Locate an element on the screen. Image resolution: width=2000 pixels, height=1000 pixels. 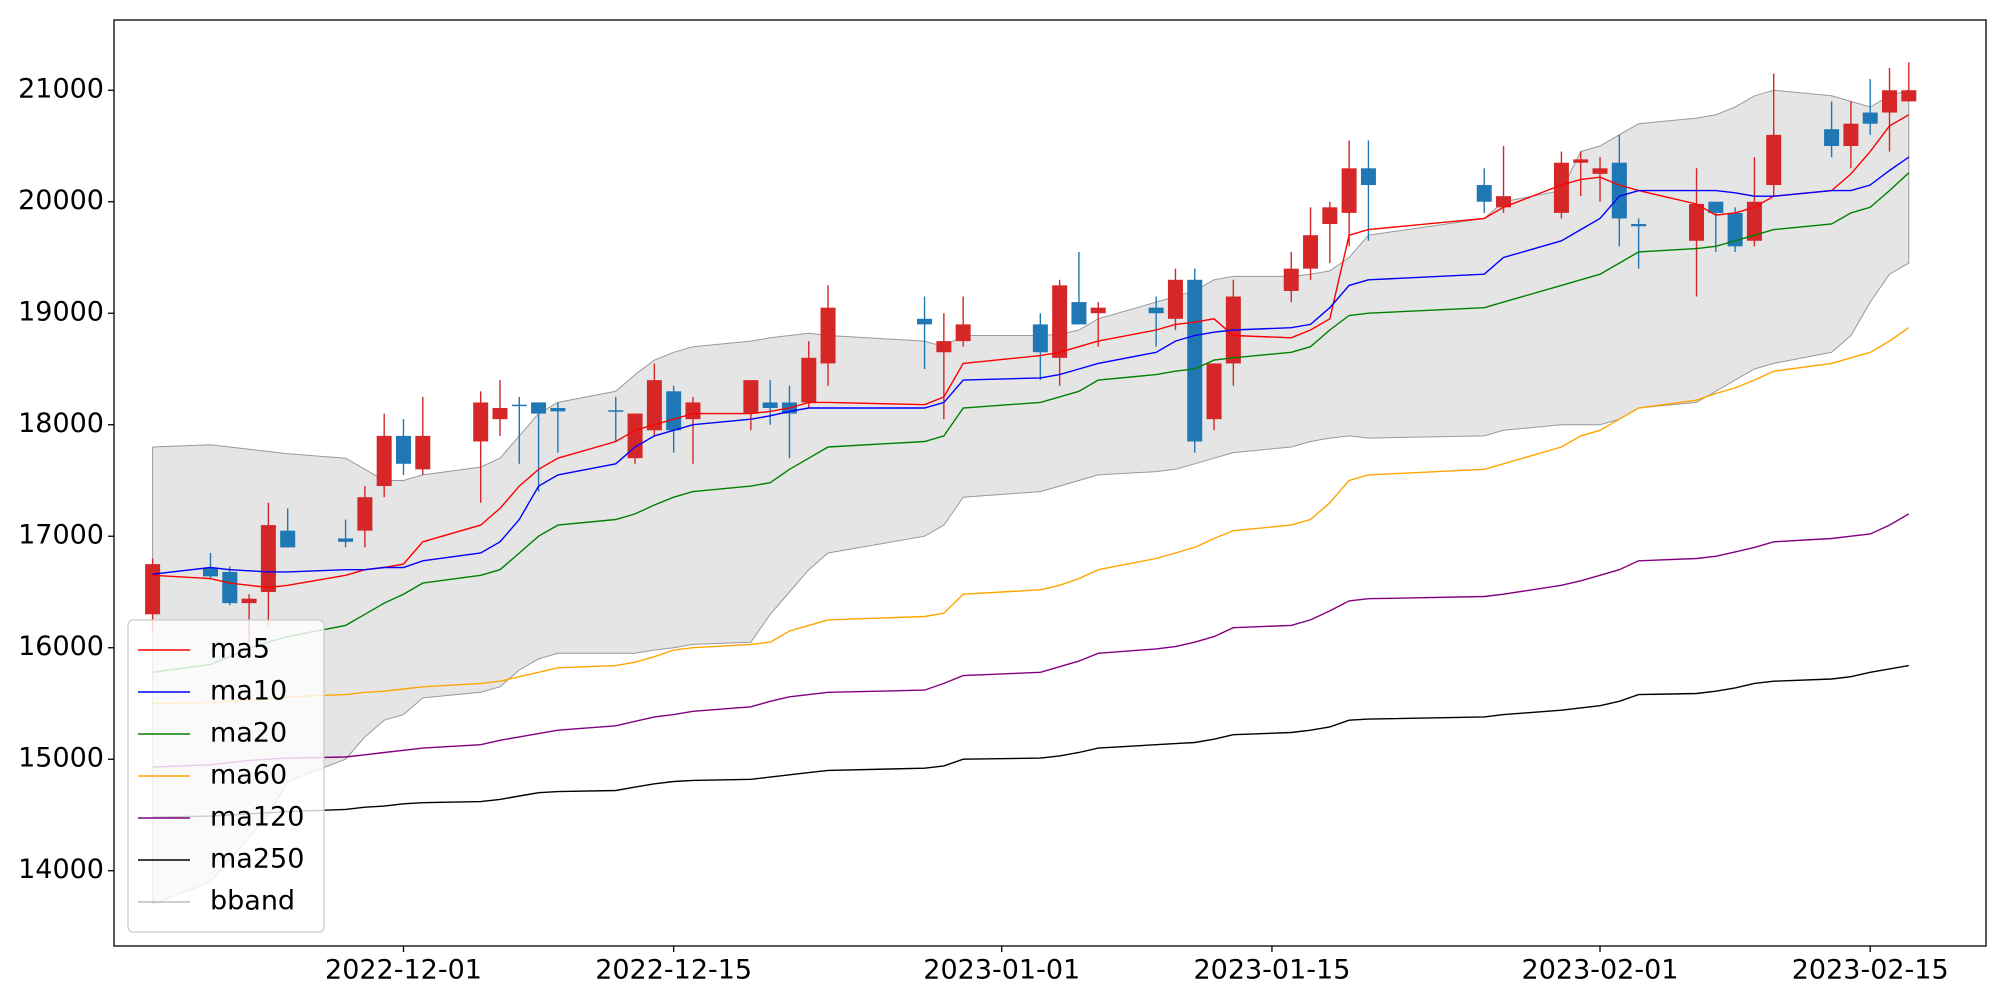
y-tick-label: 18000 is located at coordinates (61, 423).